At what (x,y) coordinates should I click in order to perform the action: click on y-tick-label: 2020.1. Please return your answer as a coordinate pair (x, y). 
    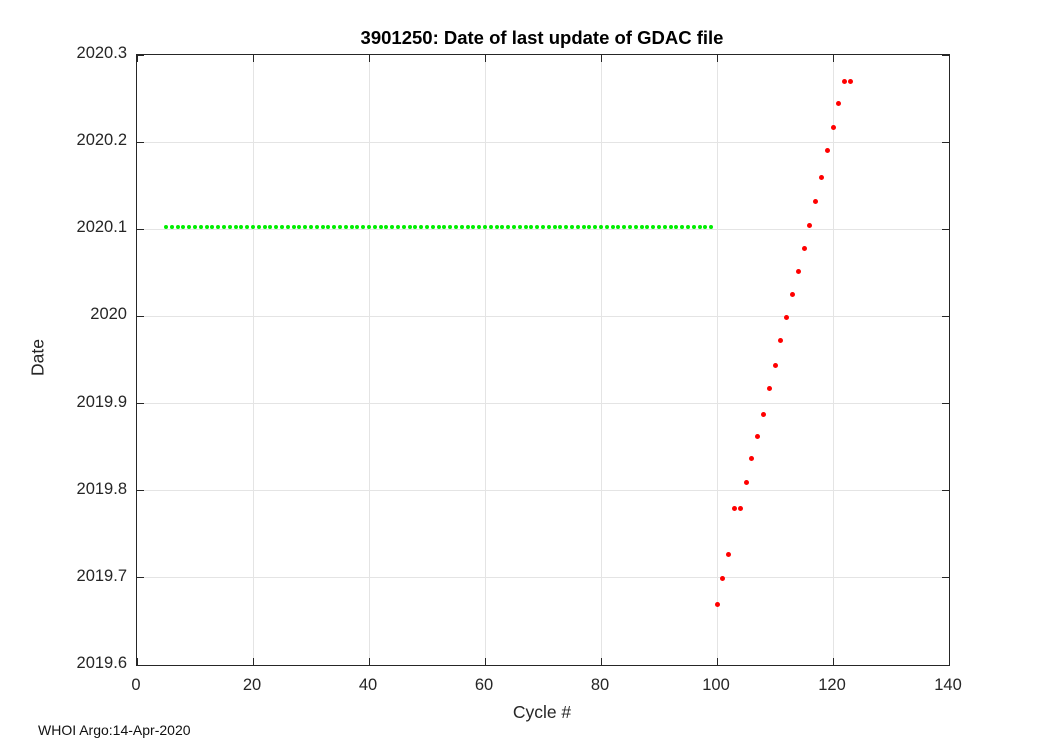
    Looking at the image, I should click on (101, 227).